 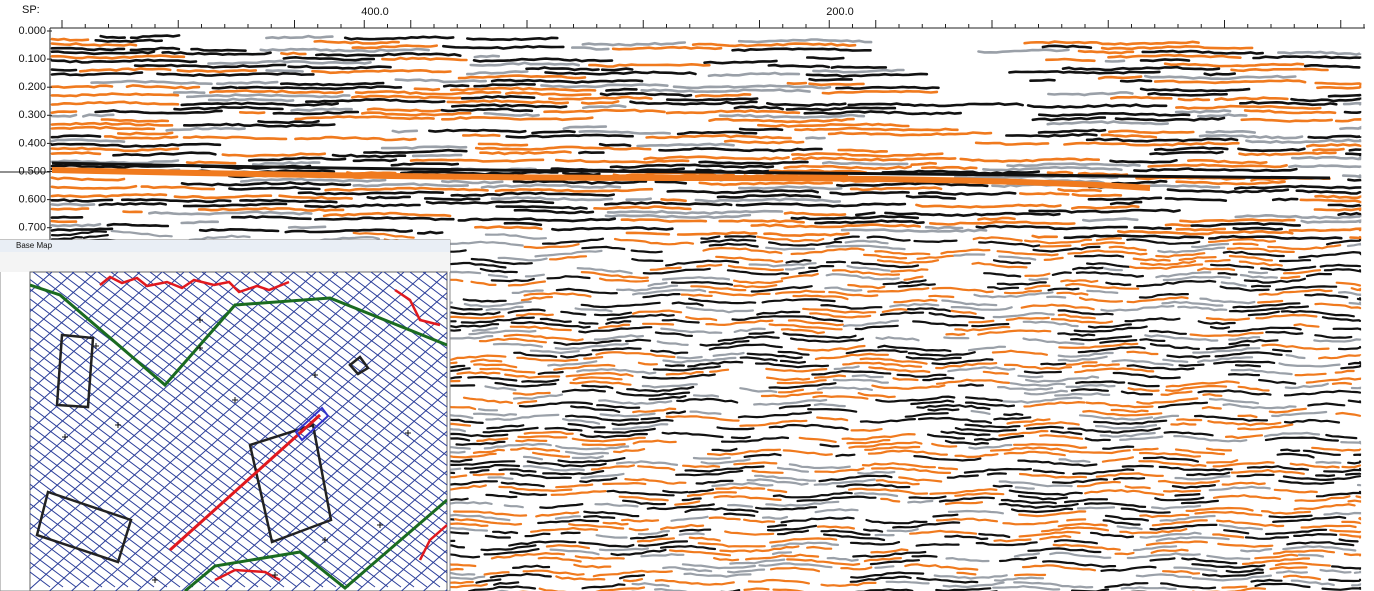 I want to click on survey-outline, so click(x=75, y=371).